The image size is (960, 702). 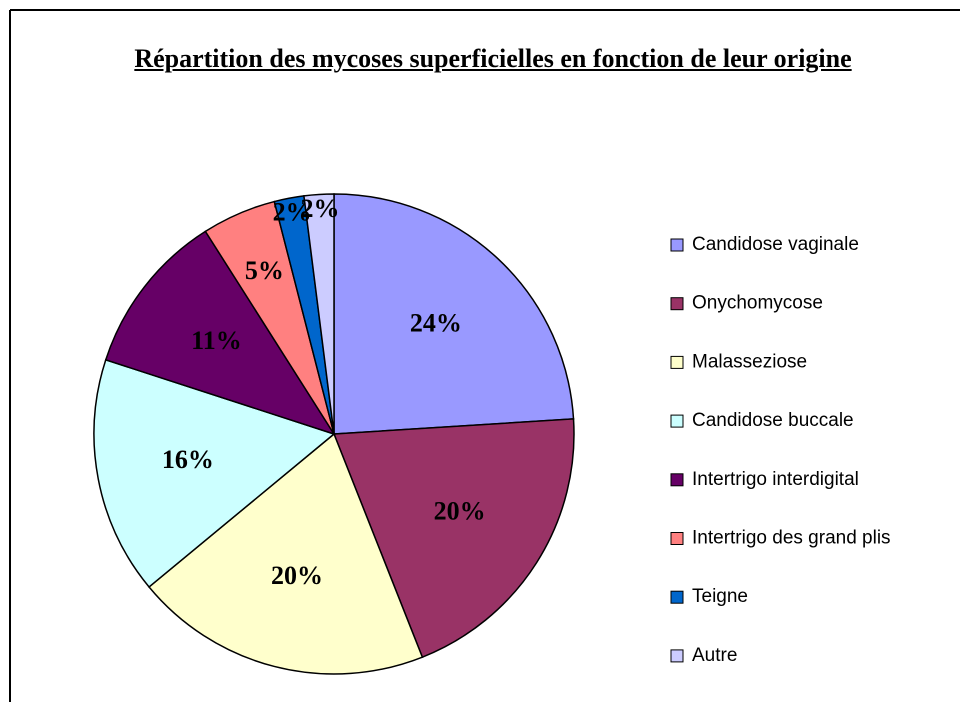 I want to click on data-label: 11%, so click(x=216, y=340).